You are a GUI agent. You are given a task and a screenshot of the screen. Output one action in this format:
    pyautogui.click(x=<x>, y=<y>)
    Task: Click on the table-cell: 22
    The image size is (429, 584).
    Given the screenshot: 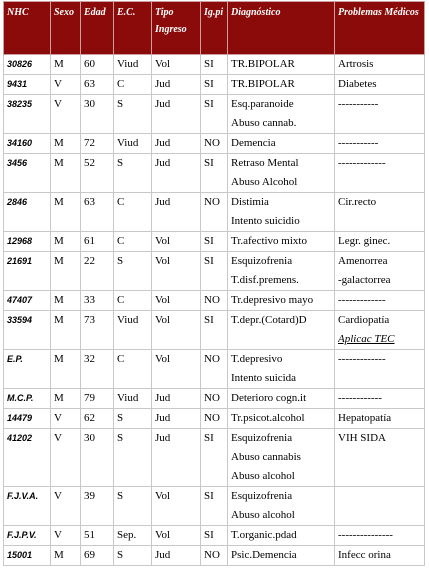 What is the action you would take?
    pyautogui.click(x=97, y=271)
    